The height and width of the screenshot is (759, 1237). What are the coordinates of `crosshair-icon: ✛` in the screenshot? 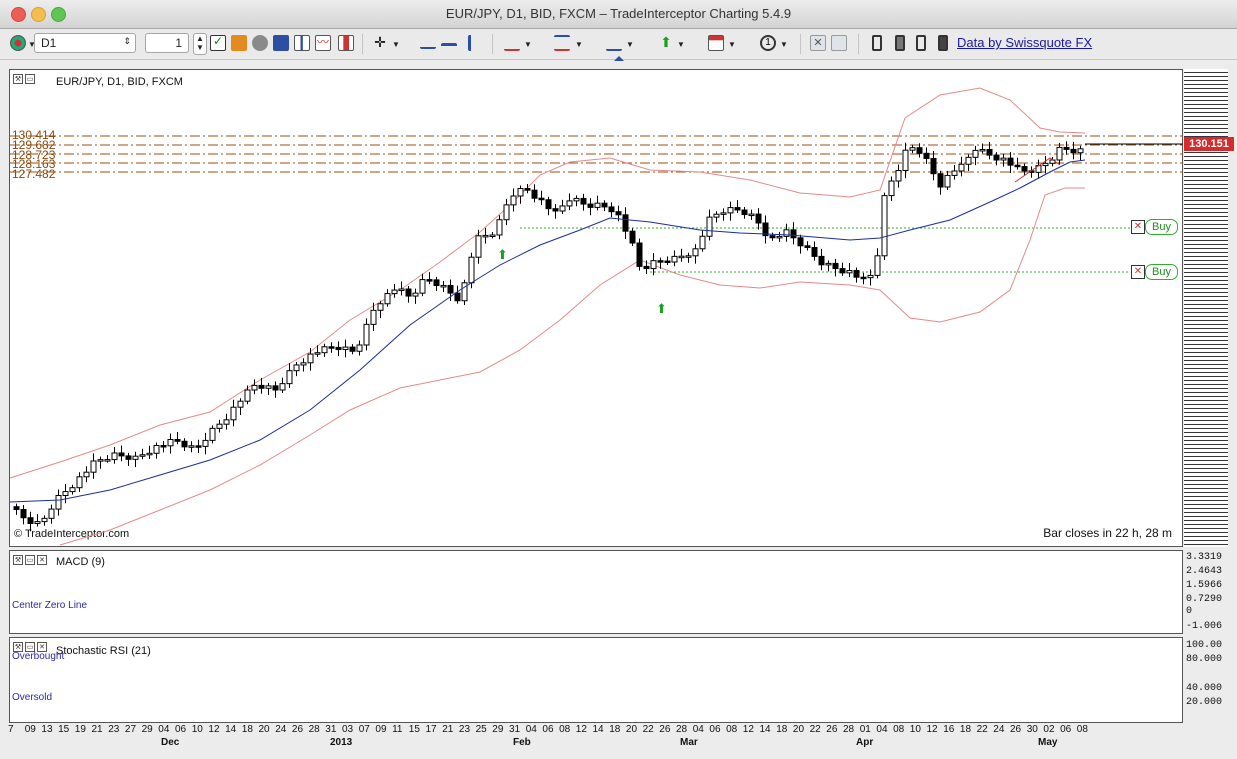 It's located at (380, 42).